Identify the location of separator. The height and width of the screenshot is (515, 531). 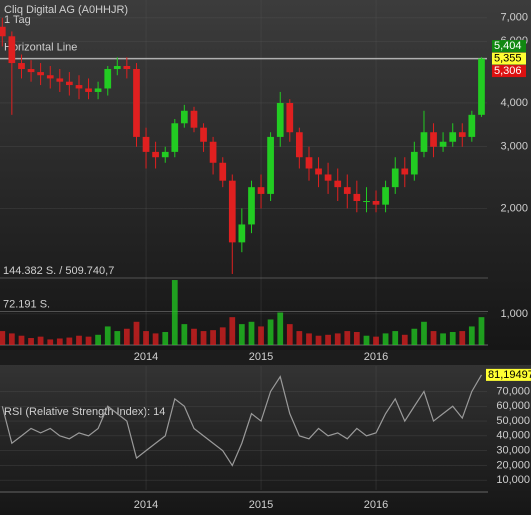
(265, 357).